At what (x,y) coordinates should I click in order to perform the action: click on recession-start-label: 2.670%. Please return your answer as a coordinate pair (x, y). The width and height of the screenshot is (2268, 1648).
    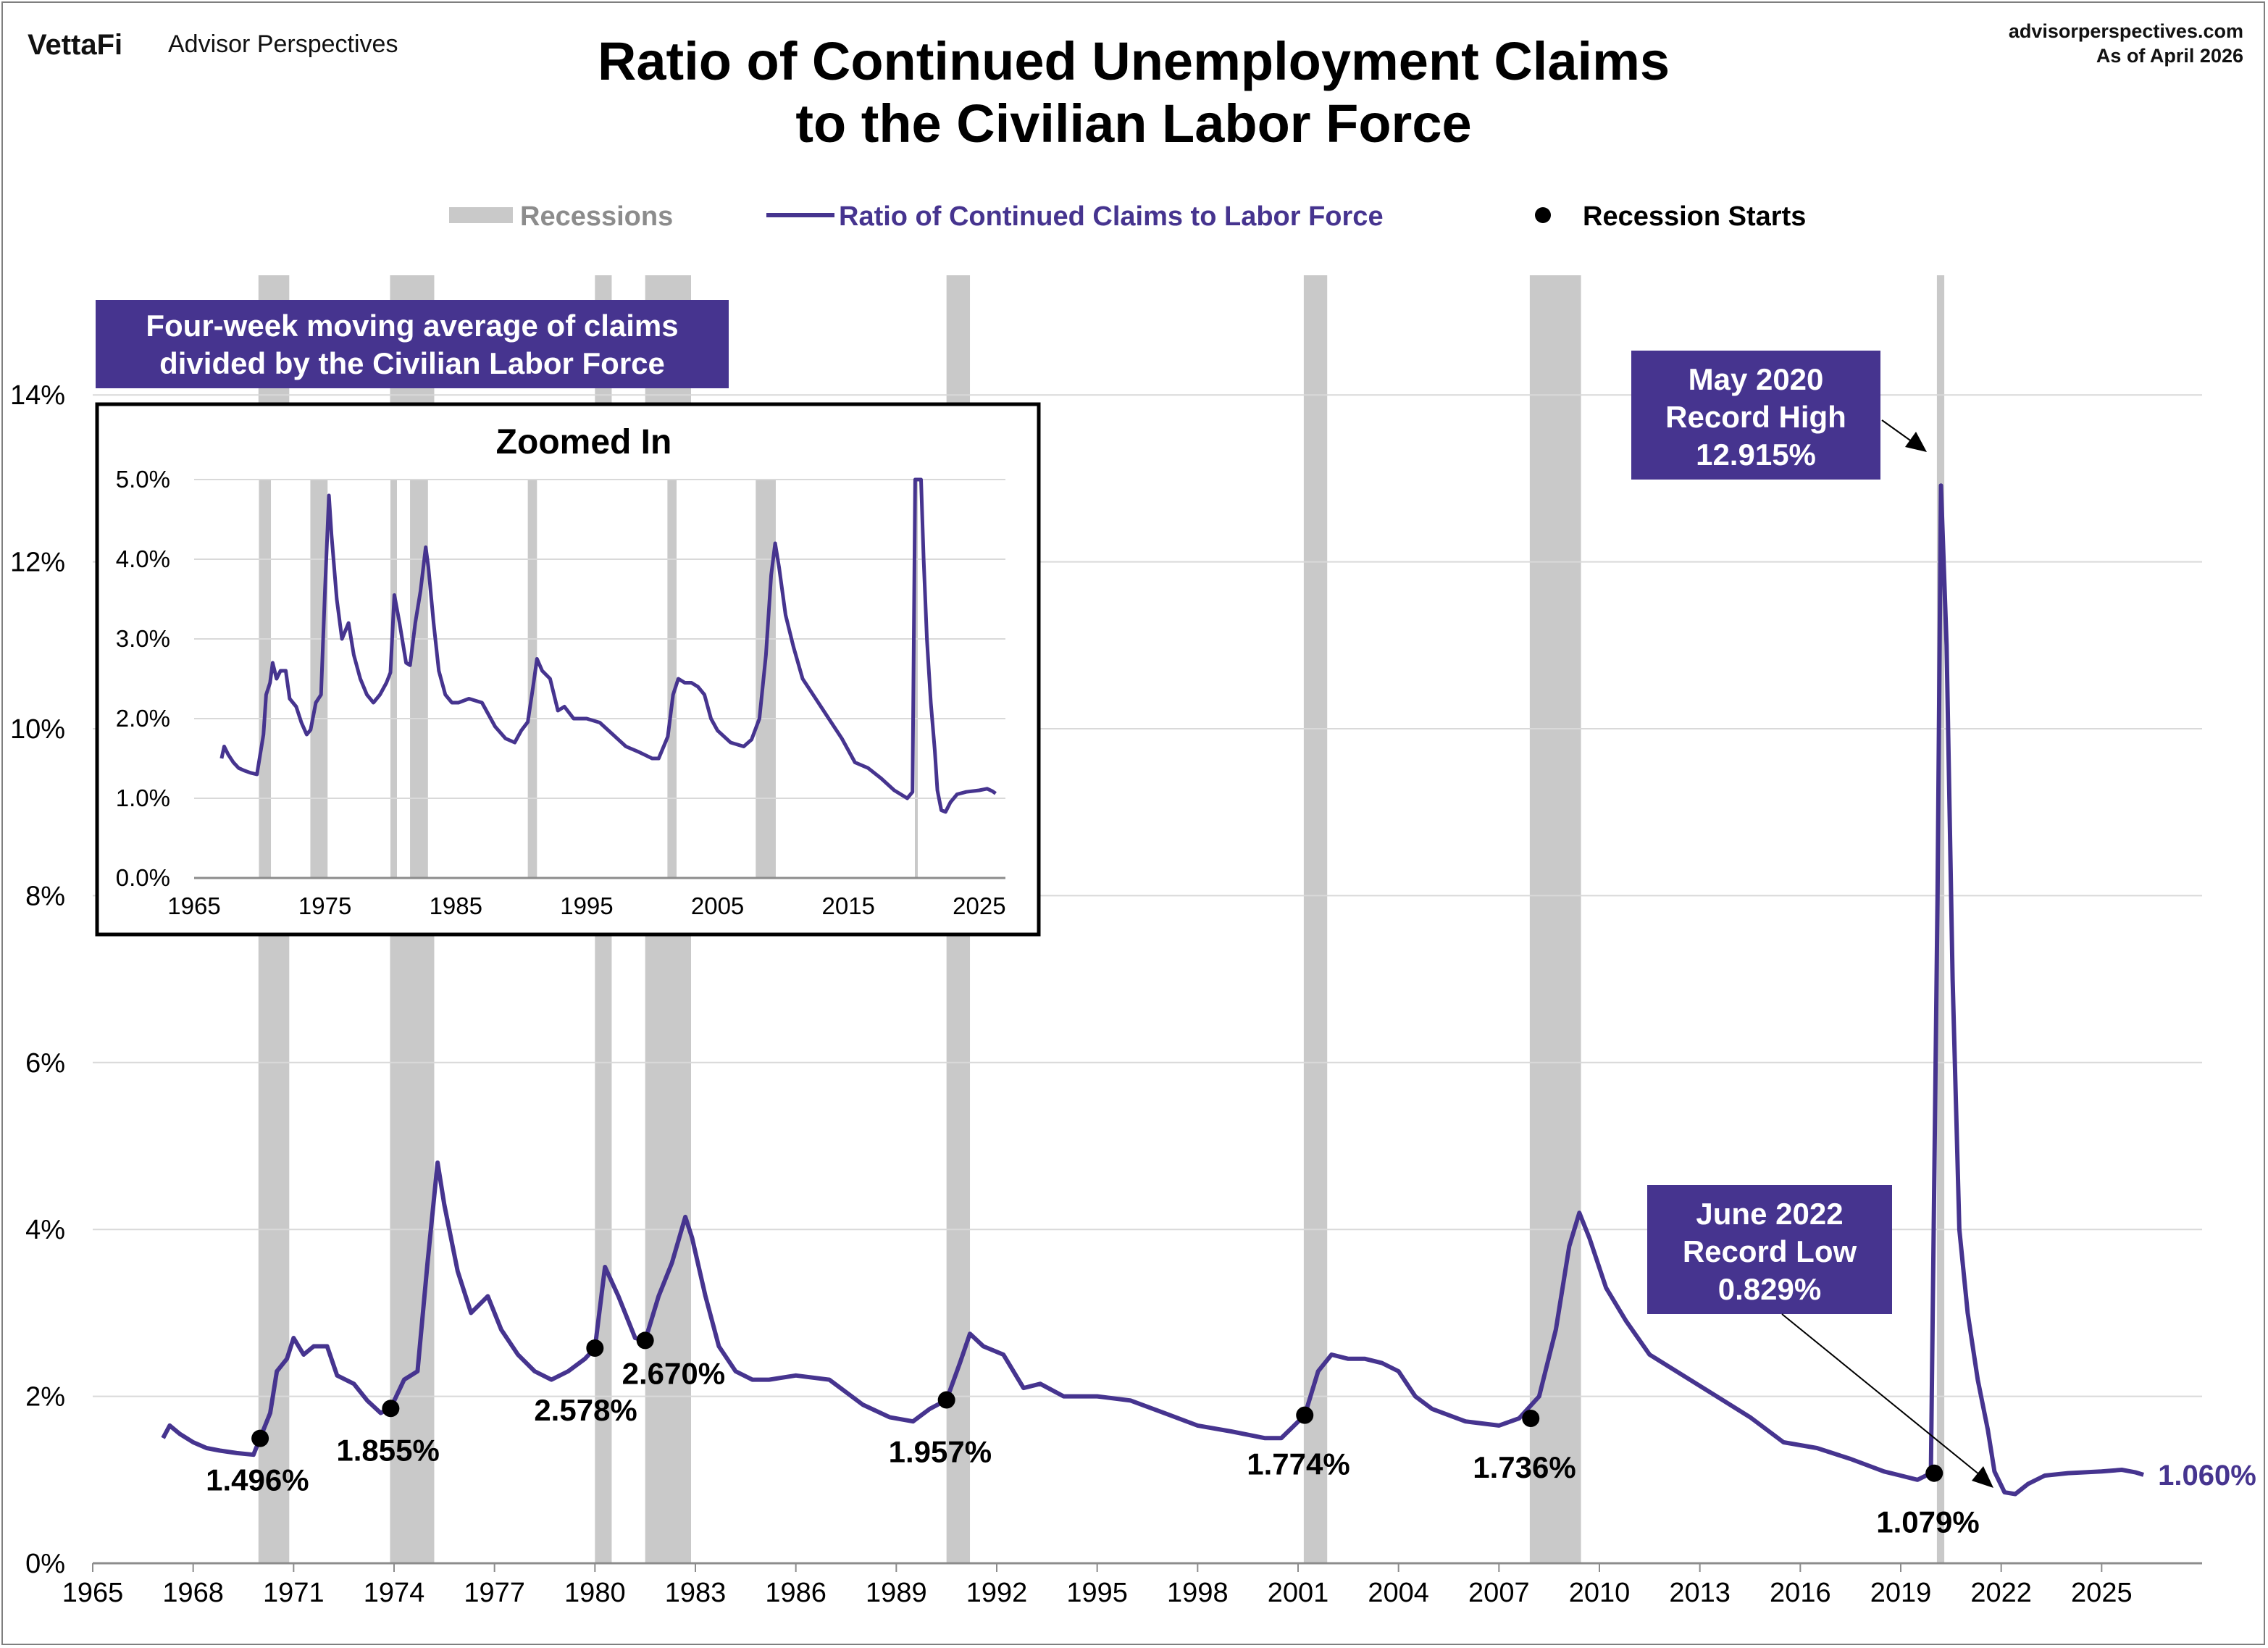
    Looking at the image, I should click on (674, 1373).